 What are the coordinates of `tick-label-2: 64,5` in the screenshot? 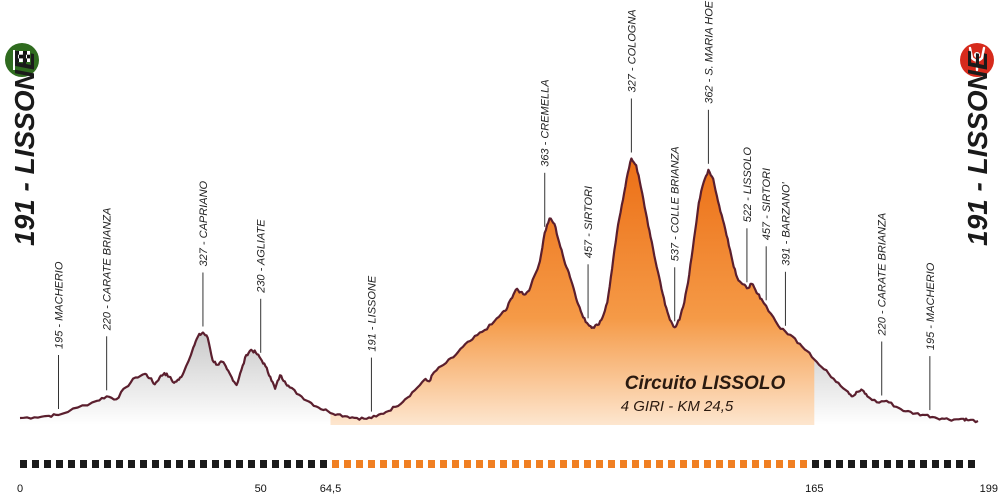 It's located at (330, 489).